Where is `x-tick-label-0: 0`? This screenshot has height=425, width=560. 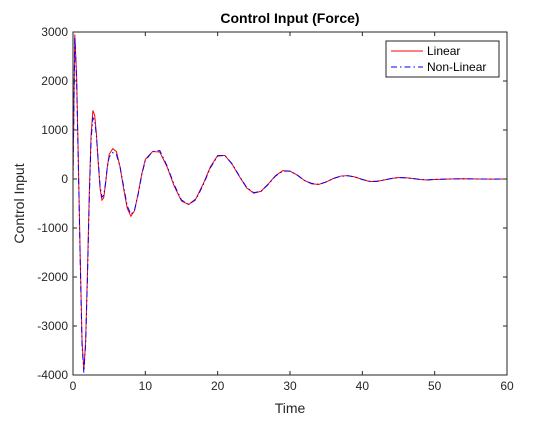 x-tick-label-0: 0 is located at coordinates (73, 386).